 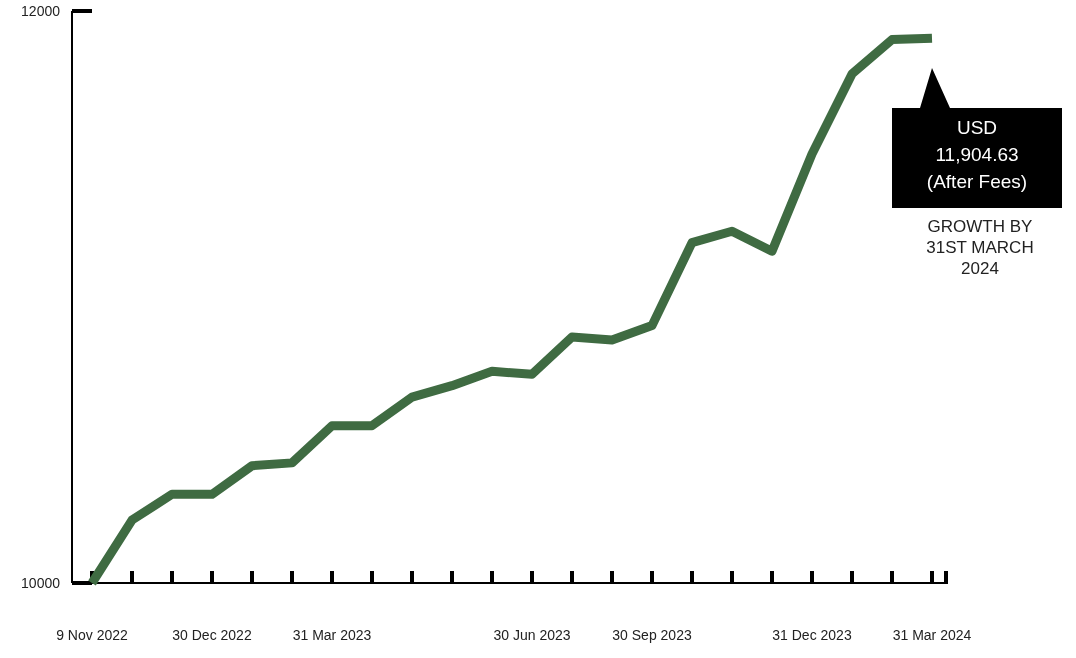 What do you see at coordinates (932, 635) in the screenshot?
I see `x-tick-label: 31 Mar 2024` at bounding box center [932, 635].